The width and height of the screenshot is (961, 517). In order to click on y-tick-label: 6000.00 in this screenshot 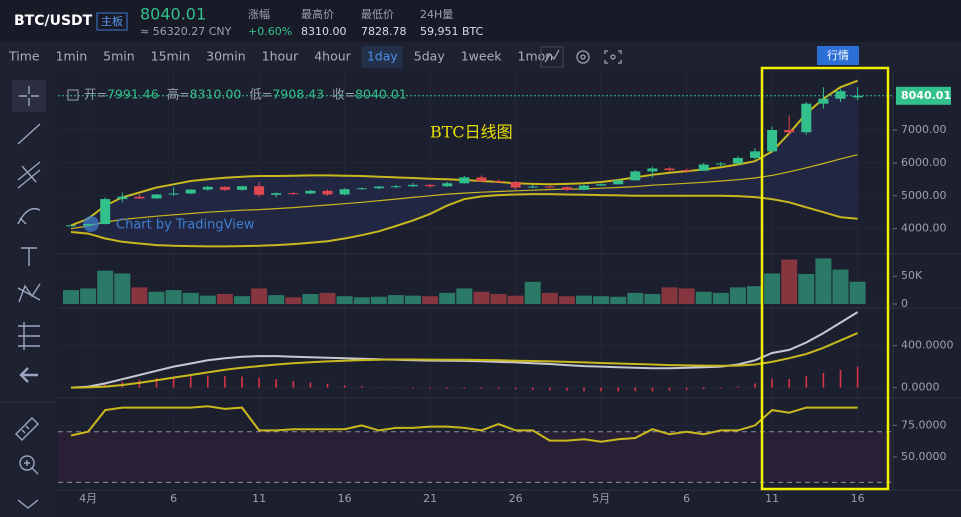, I will do `click(924, 162)`.